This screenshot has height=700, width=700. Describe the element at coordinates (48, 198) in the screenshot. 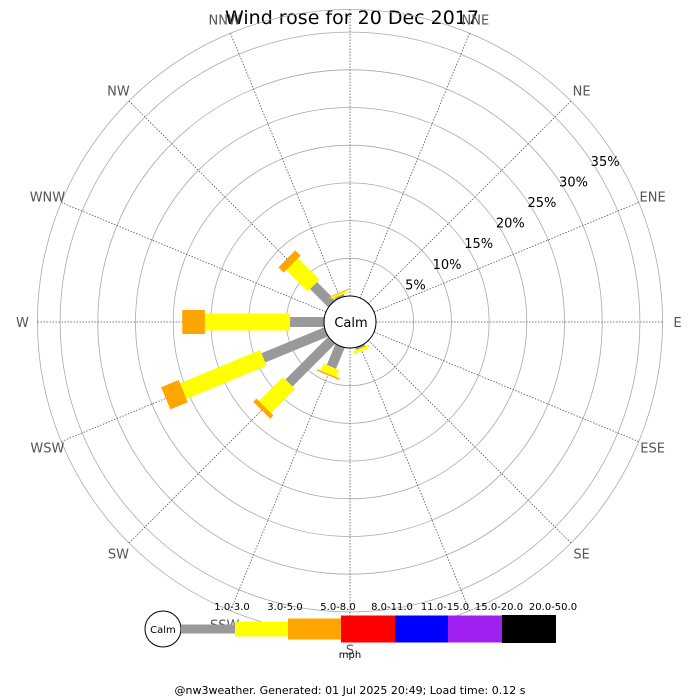

I see `direction-label-wnw: WNW` at that location.